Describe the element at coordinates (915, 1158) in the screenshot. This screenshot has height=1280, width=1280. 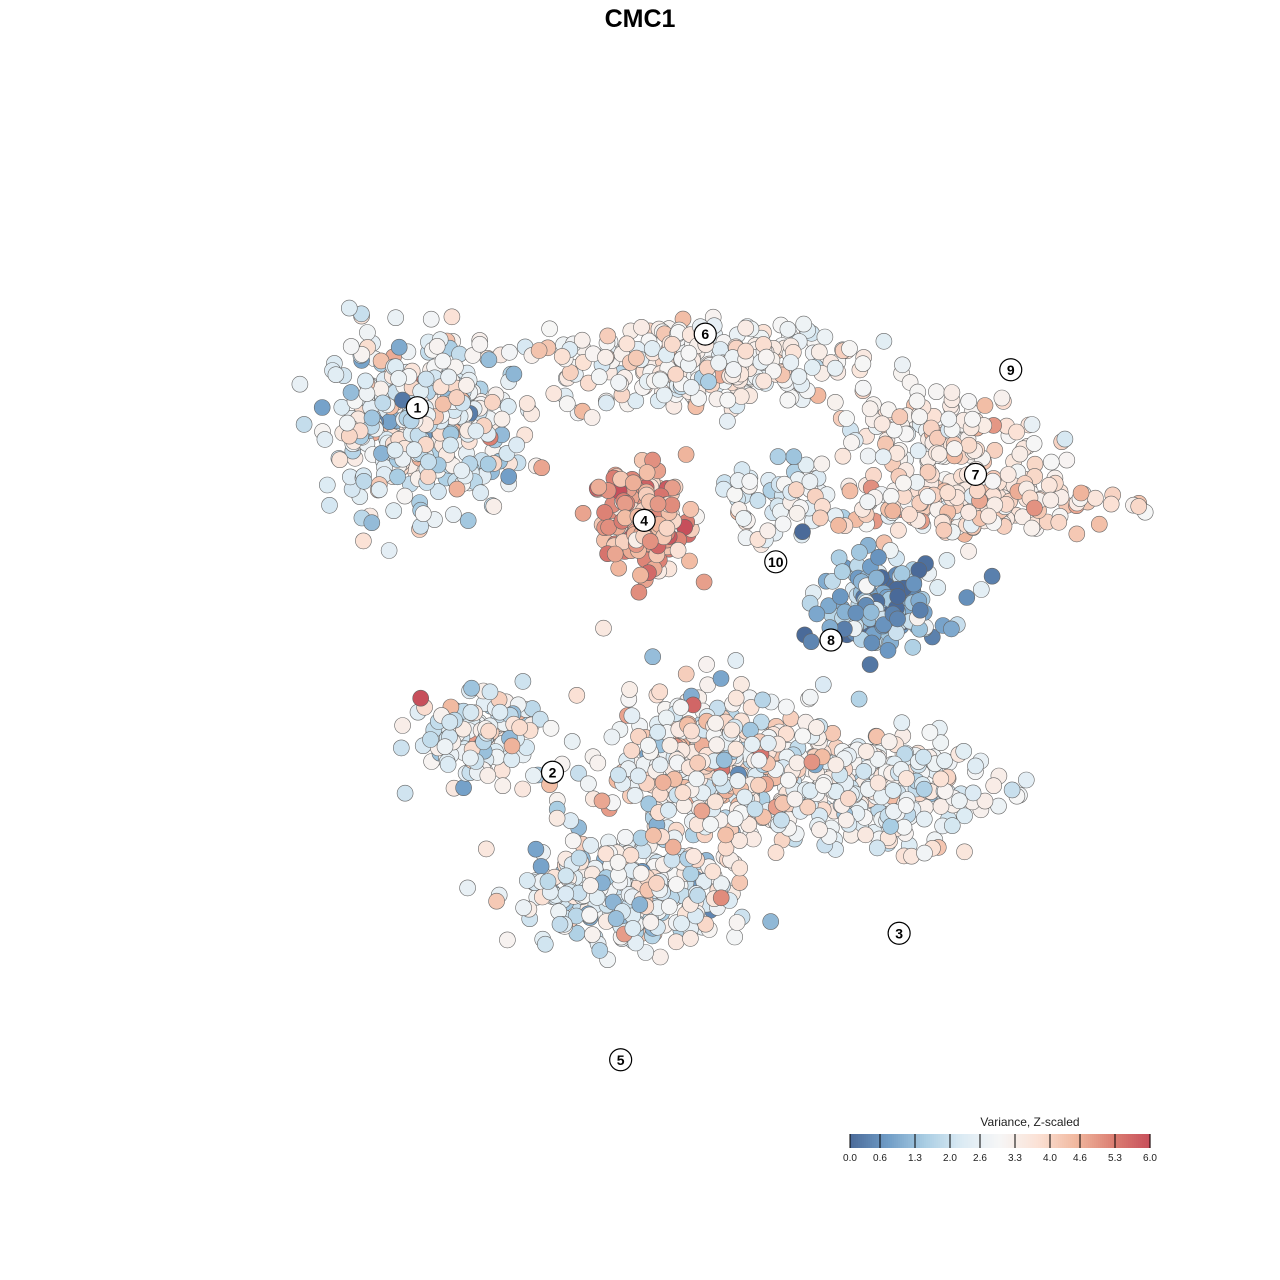
I see `legend-tick-label: 1.3` at that location.